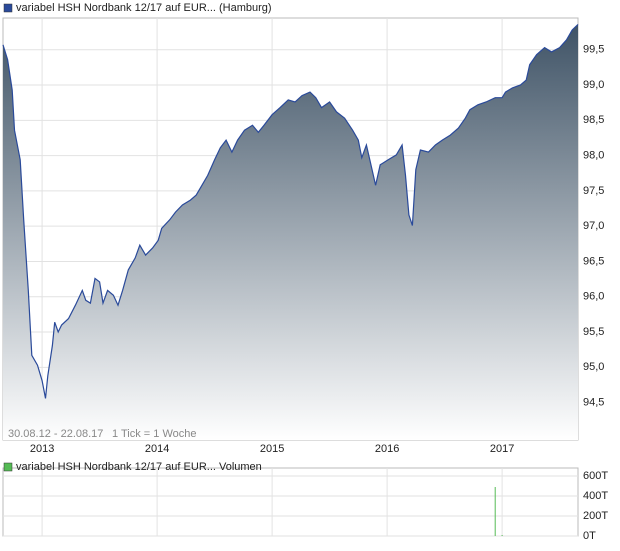  Describe the element at coordinates (593, 50) in the screenshot. I see `y-tick-label: 99,5` at that location.